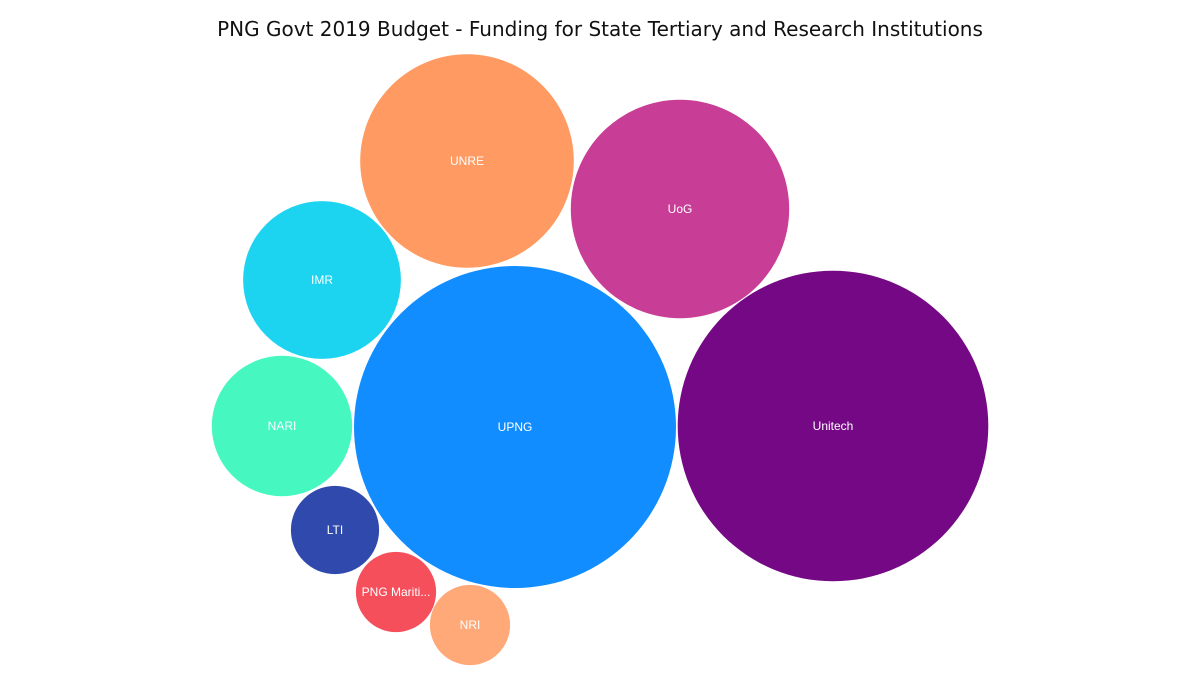 Image resolution: width=1200 pixels, height=694 pixels. I want to click on bubble-label-nri: NRI, so click(470, 625).